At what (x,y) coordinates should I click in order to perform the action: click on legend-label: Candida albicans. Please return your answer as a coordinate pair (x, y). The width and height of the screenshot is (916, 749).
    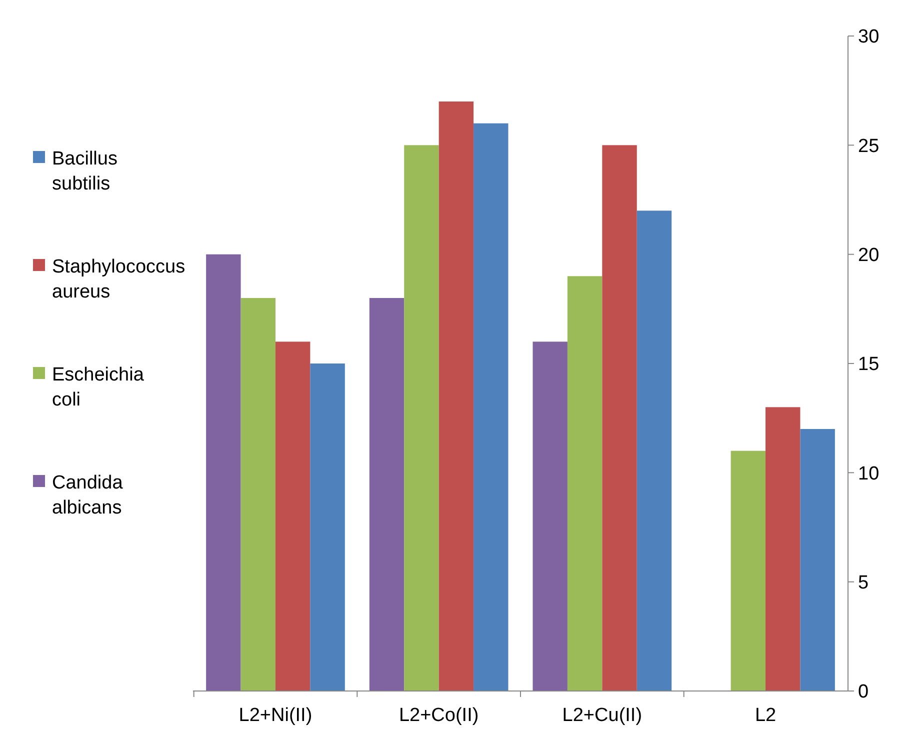
    Looking at the image, I should click on (88, 495).